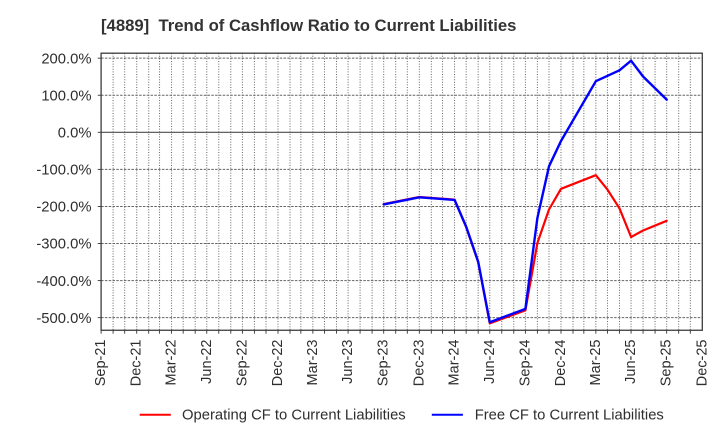  I want to click on svg-text: Dec-22, so click(278, 363).